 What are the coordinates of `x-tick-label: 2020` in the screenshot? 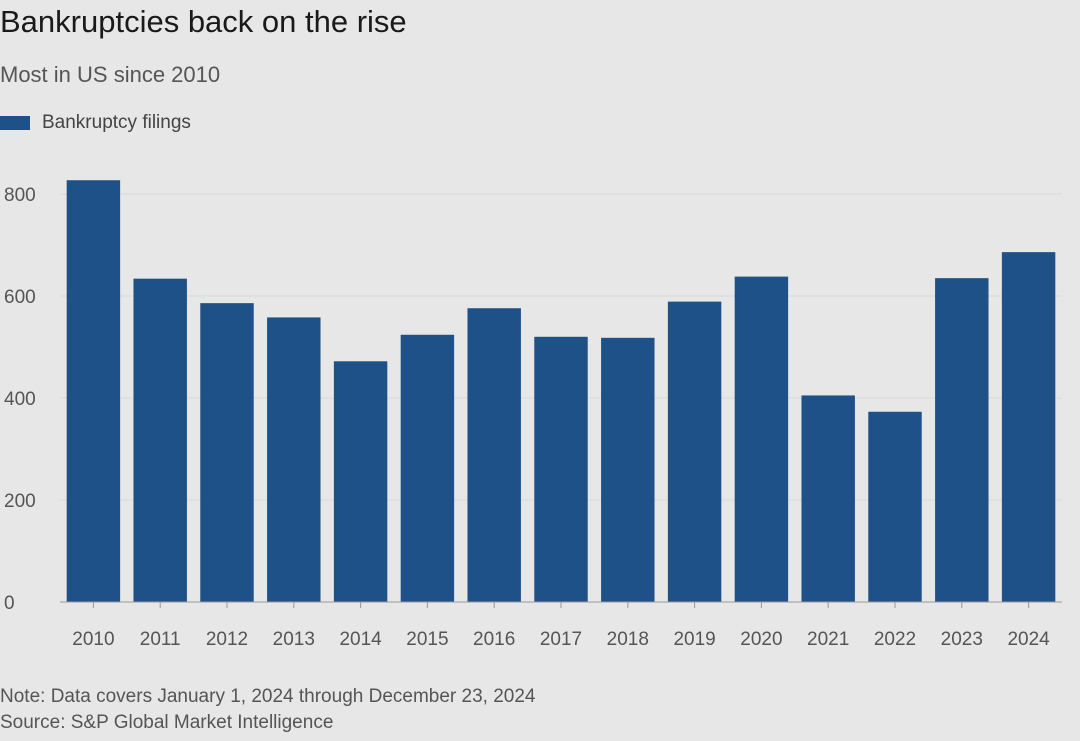 It's located at (761, 639).